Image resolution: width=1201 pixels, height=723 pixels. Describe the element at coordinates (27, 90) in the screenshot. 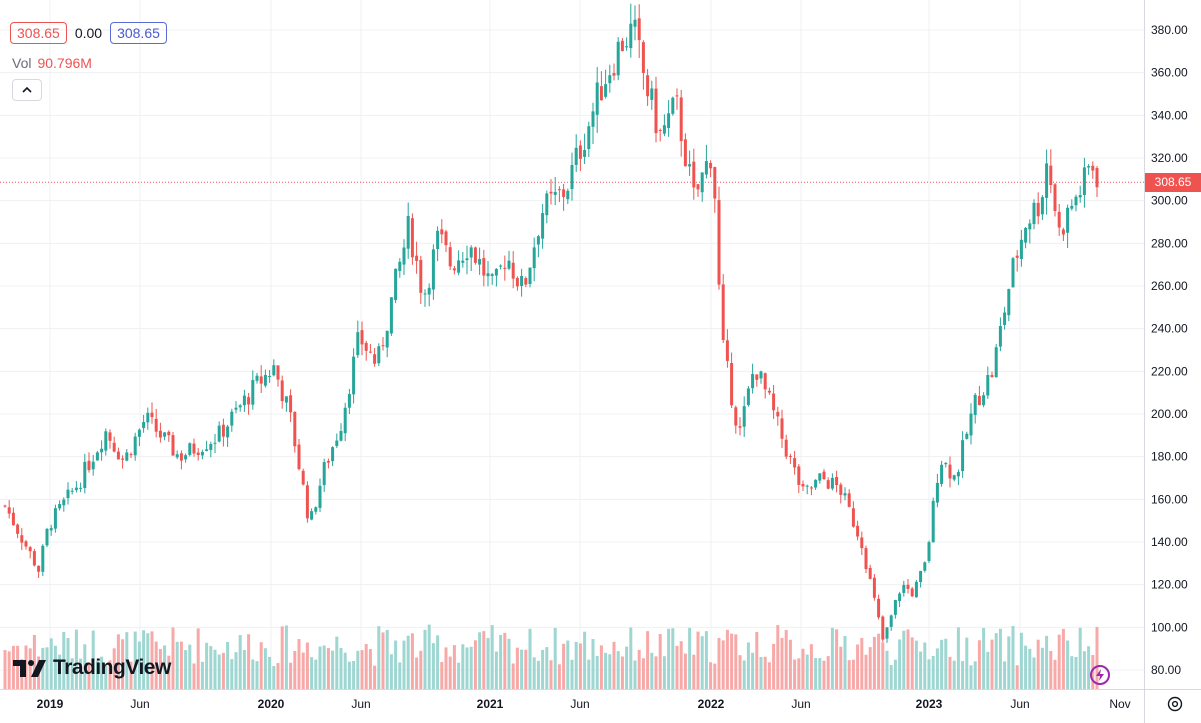

I see `collapse-legend-button` at that location.